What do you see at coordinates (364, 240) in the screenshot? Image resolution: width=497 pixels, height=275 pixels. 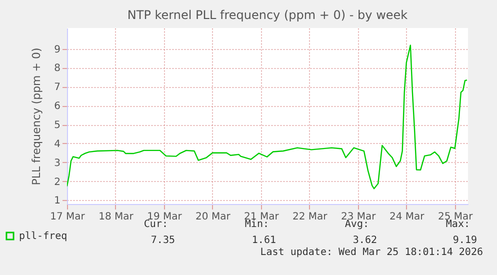 I see `text: 3.62` at bounding box center [364, 240].